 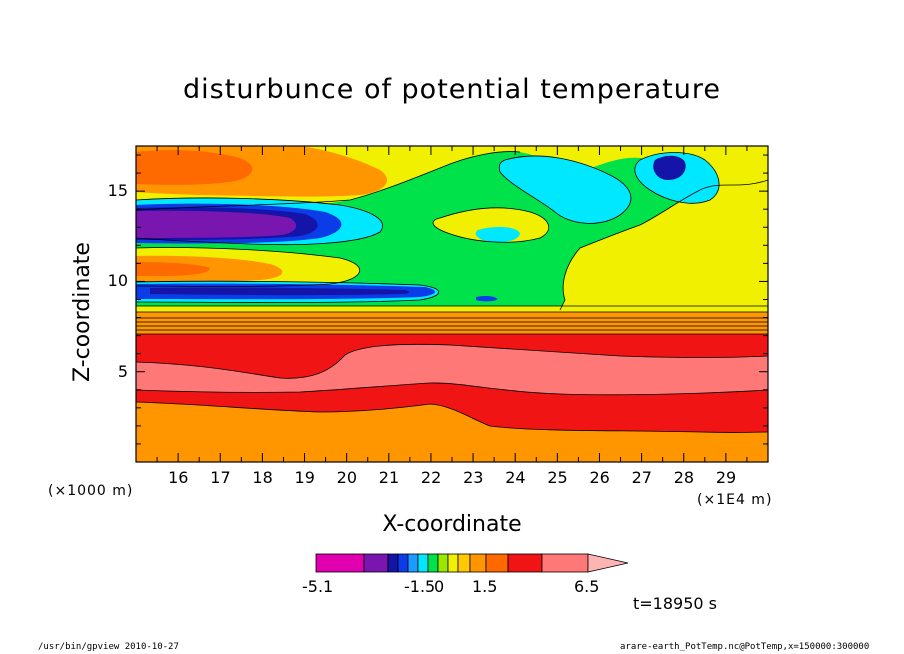 I want to click on fill-yellow-right, so click(x=664, y=245).